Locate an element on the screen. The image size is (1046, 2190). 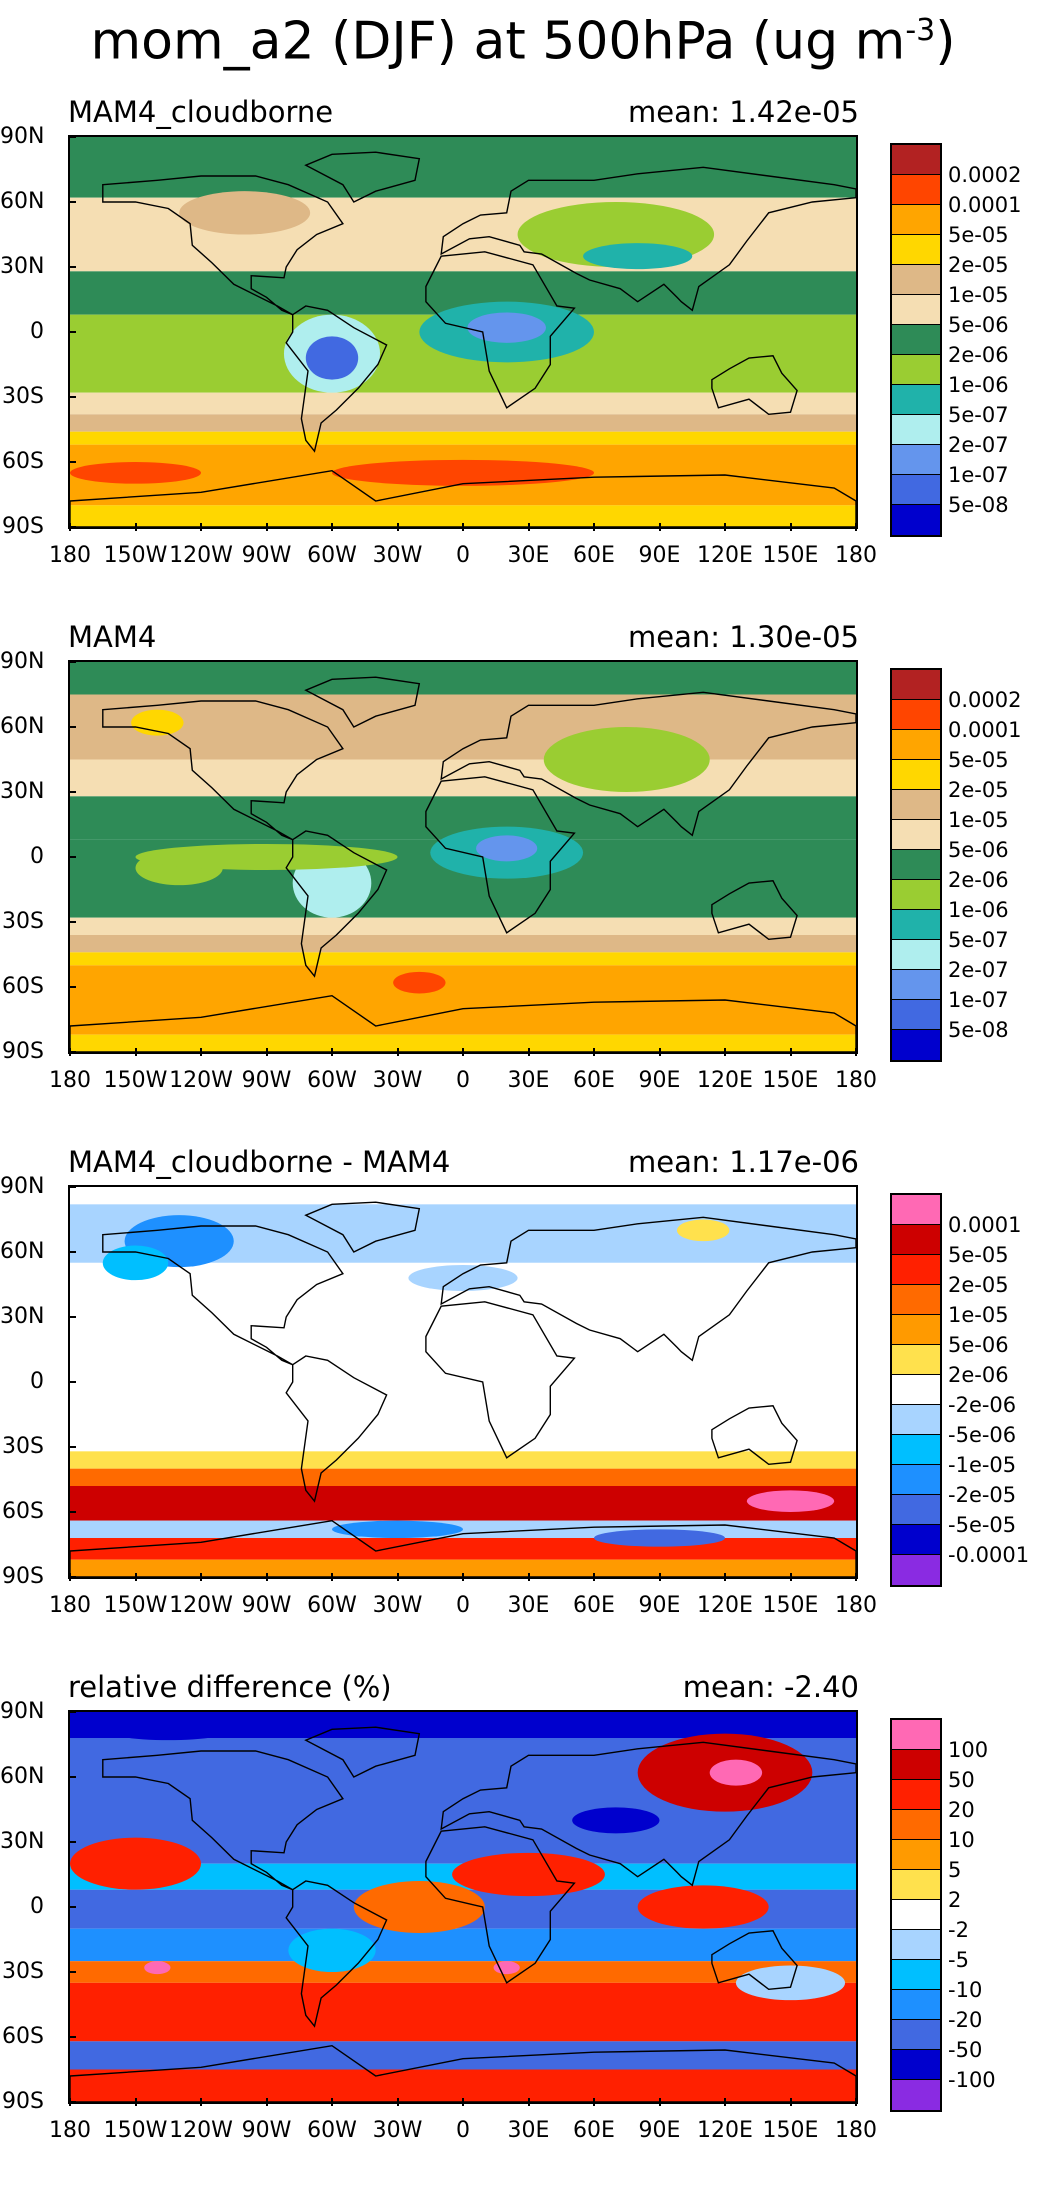
colorbar-label: -50 is located at coordinates (965, 2050).